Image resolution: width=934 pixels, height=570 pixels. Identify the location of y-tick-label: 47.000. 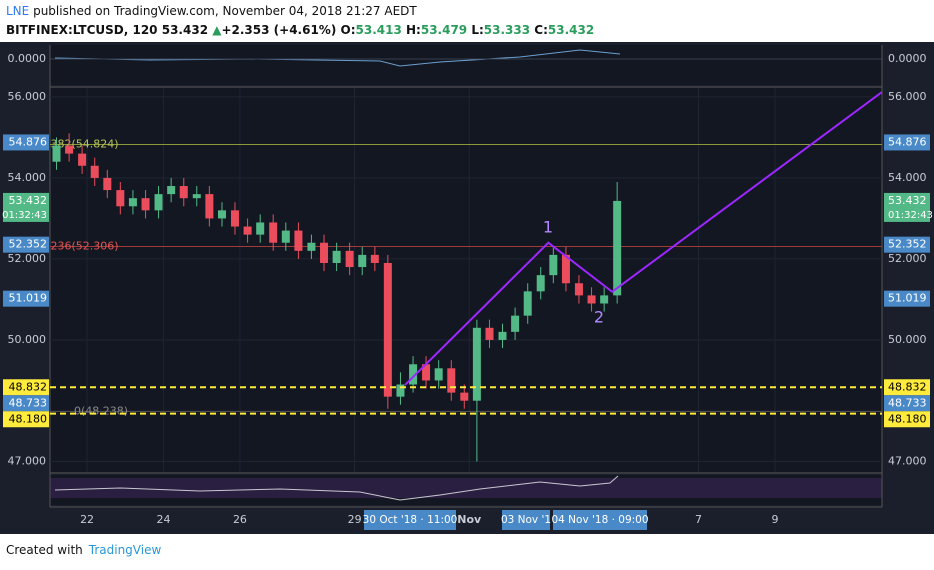
(27, 460).